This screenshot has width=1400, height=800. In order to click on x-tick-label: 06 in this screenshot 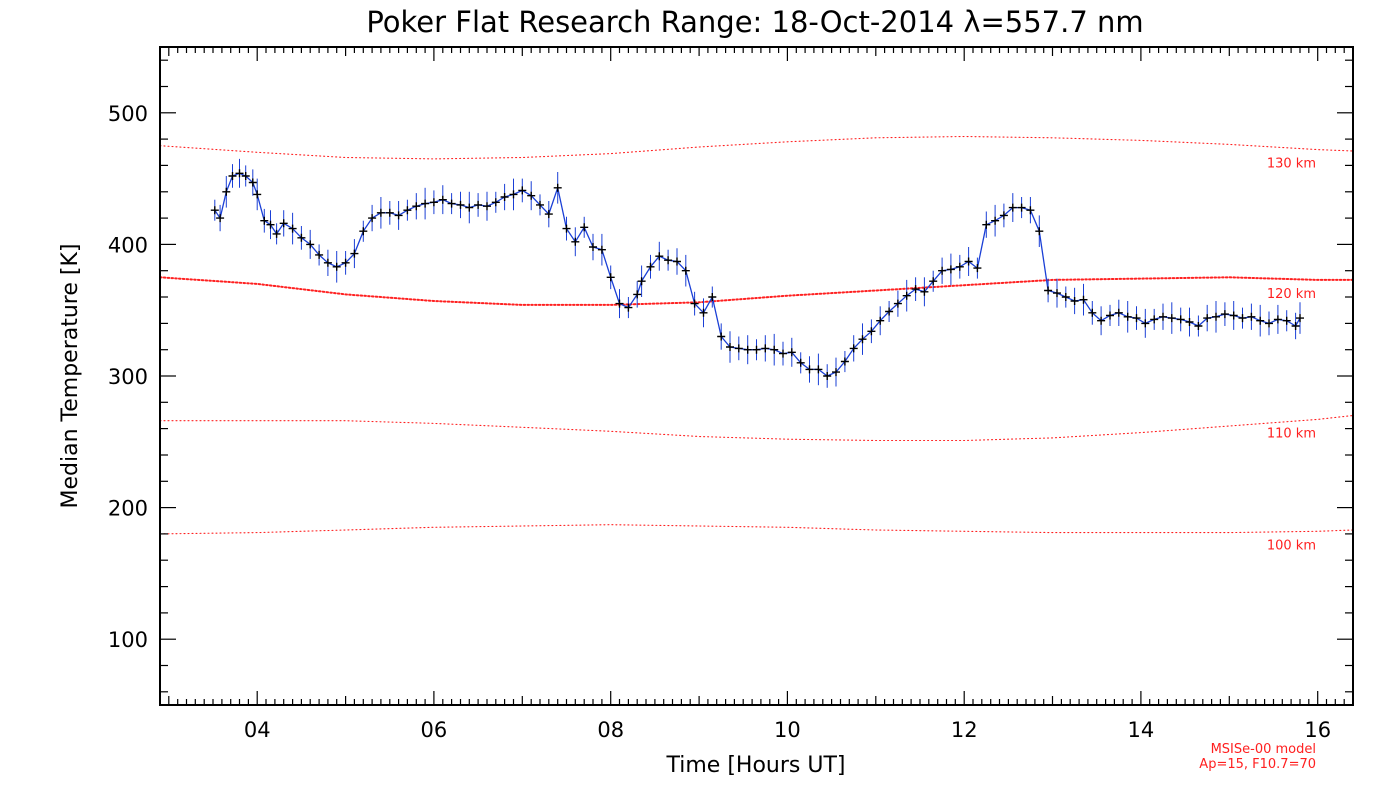, I will do `click(434, 730)`.